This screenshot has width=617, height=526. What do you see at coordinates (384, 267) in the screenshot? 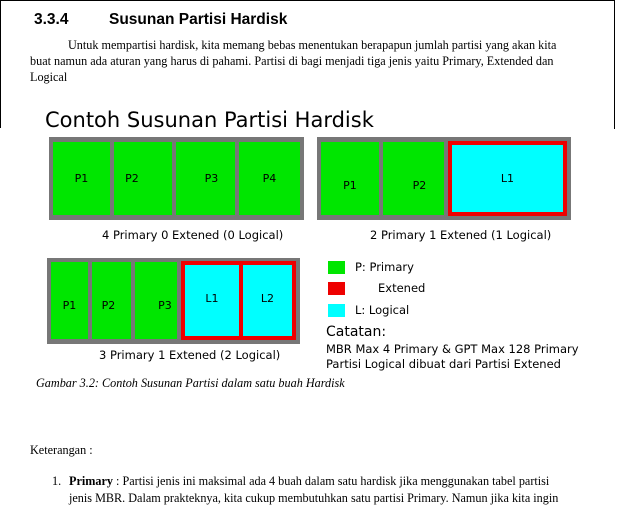
I see `legend-label-primary: P: Primary` at bounding box center [384, 267].